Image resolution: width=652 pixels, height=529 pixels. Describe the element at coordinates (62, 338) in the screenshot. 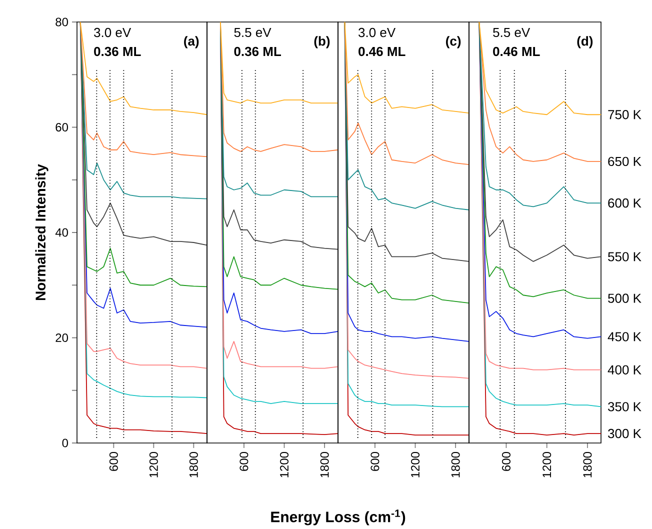

I see `y-tick-label: 20` at that location.